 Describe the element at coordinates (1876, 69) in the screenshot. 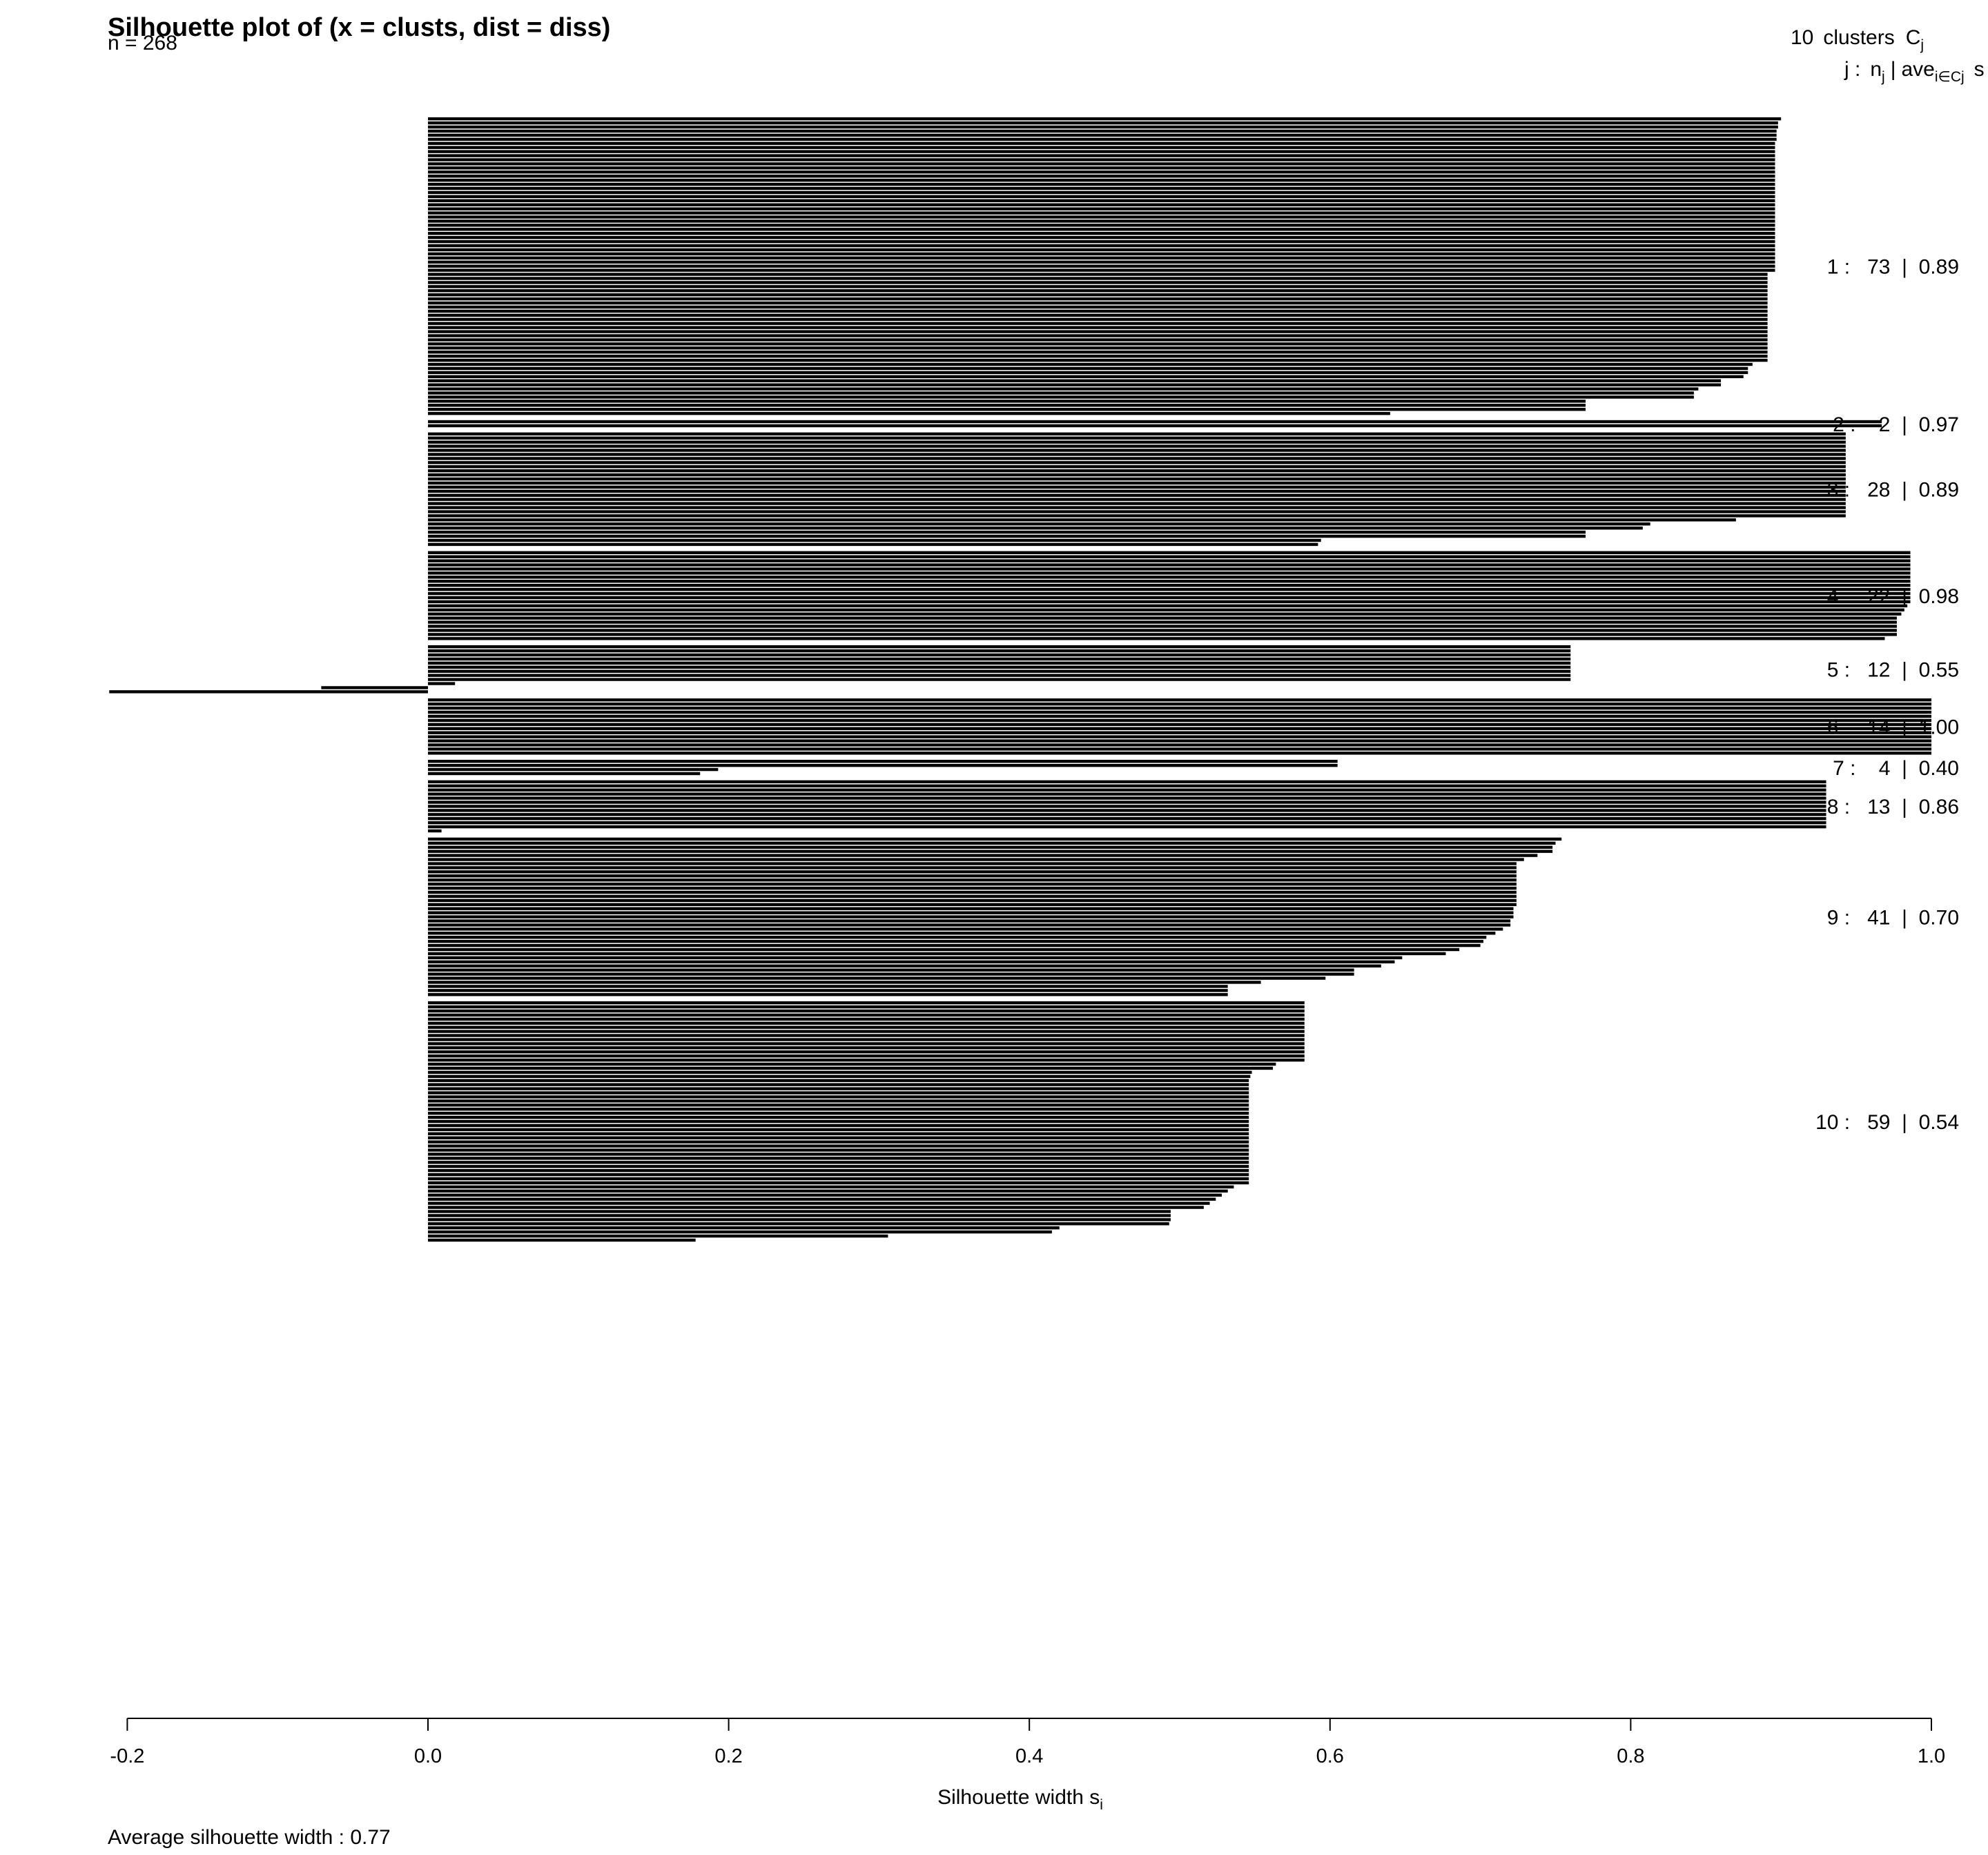

I see `header-n: n` at that location.